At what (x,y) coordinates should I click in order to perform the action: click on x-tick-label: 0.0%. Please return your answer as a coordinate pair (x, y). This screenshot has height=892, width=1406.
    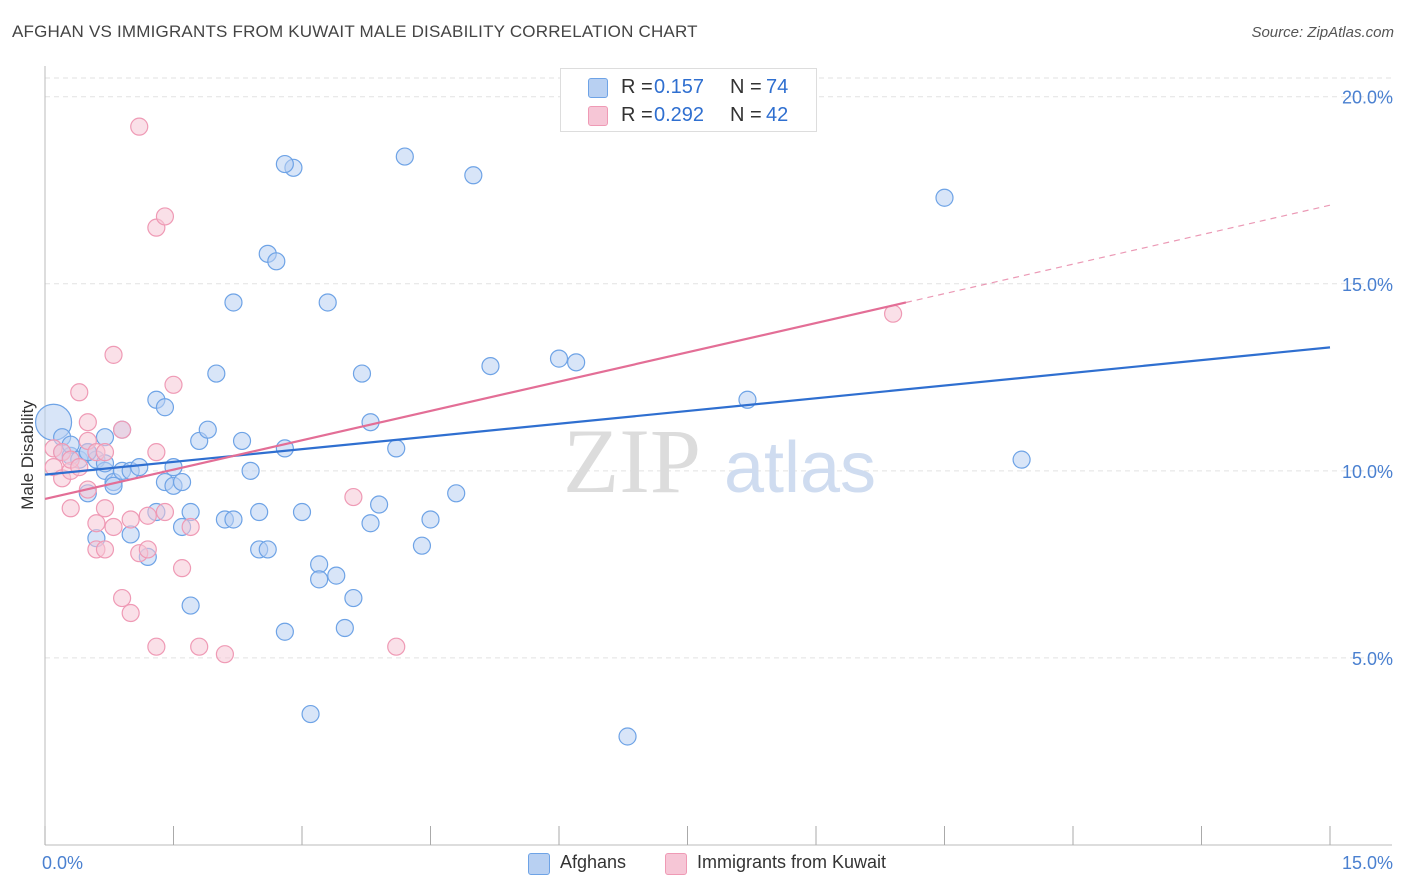
    Looking at the image, I should click on (62, 863).